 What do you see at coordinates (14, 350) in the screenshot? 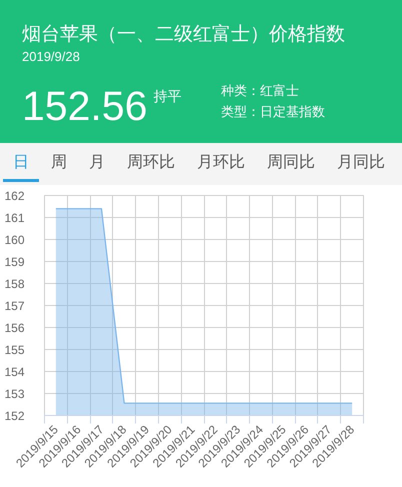
I see `y-tick-label: 155` at bounding box center [14, 350].